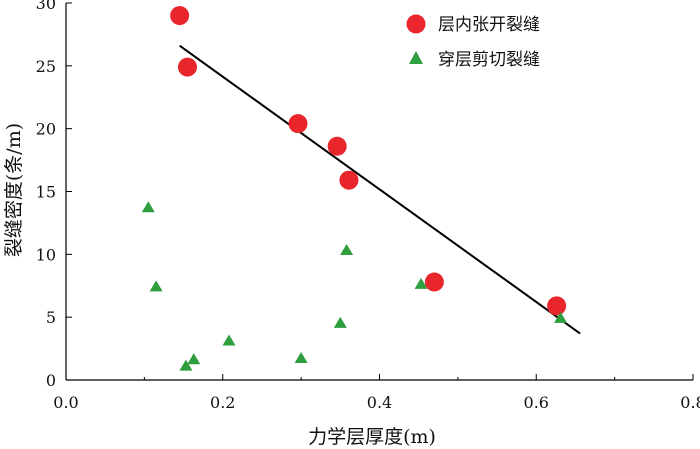  Describe the element at coordinates (46, 254) in the screenshot. I see `y-tick-label-2: 10` at that location.